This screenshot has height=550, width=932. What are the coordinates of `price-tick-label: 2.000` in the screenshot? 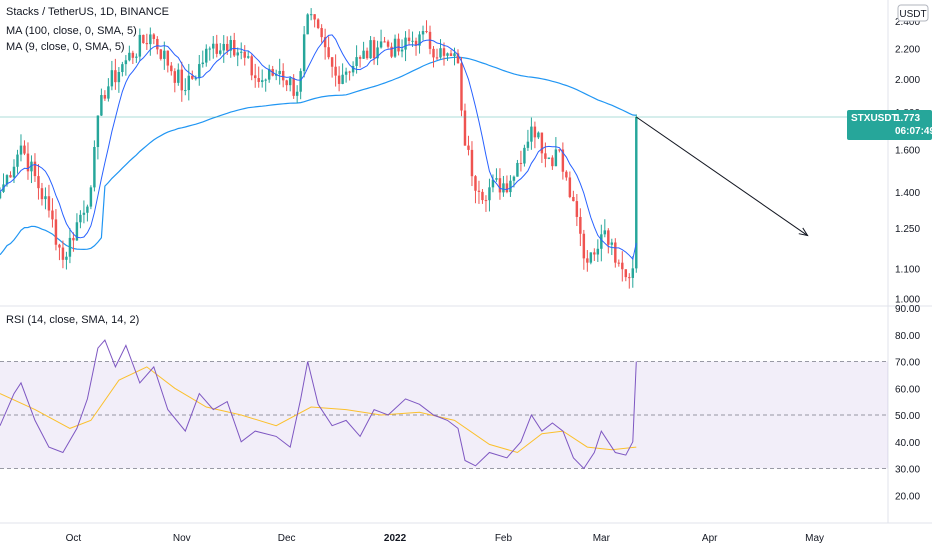 It's located at (907, 80).